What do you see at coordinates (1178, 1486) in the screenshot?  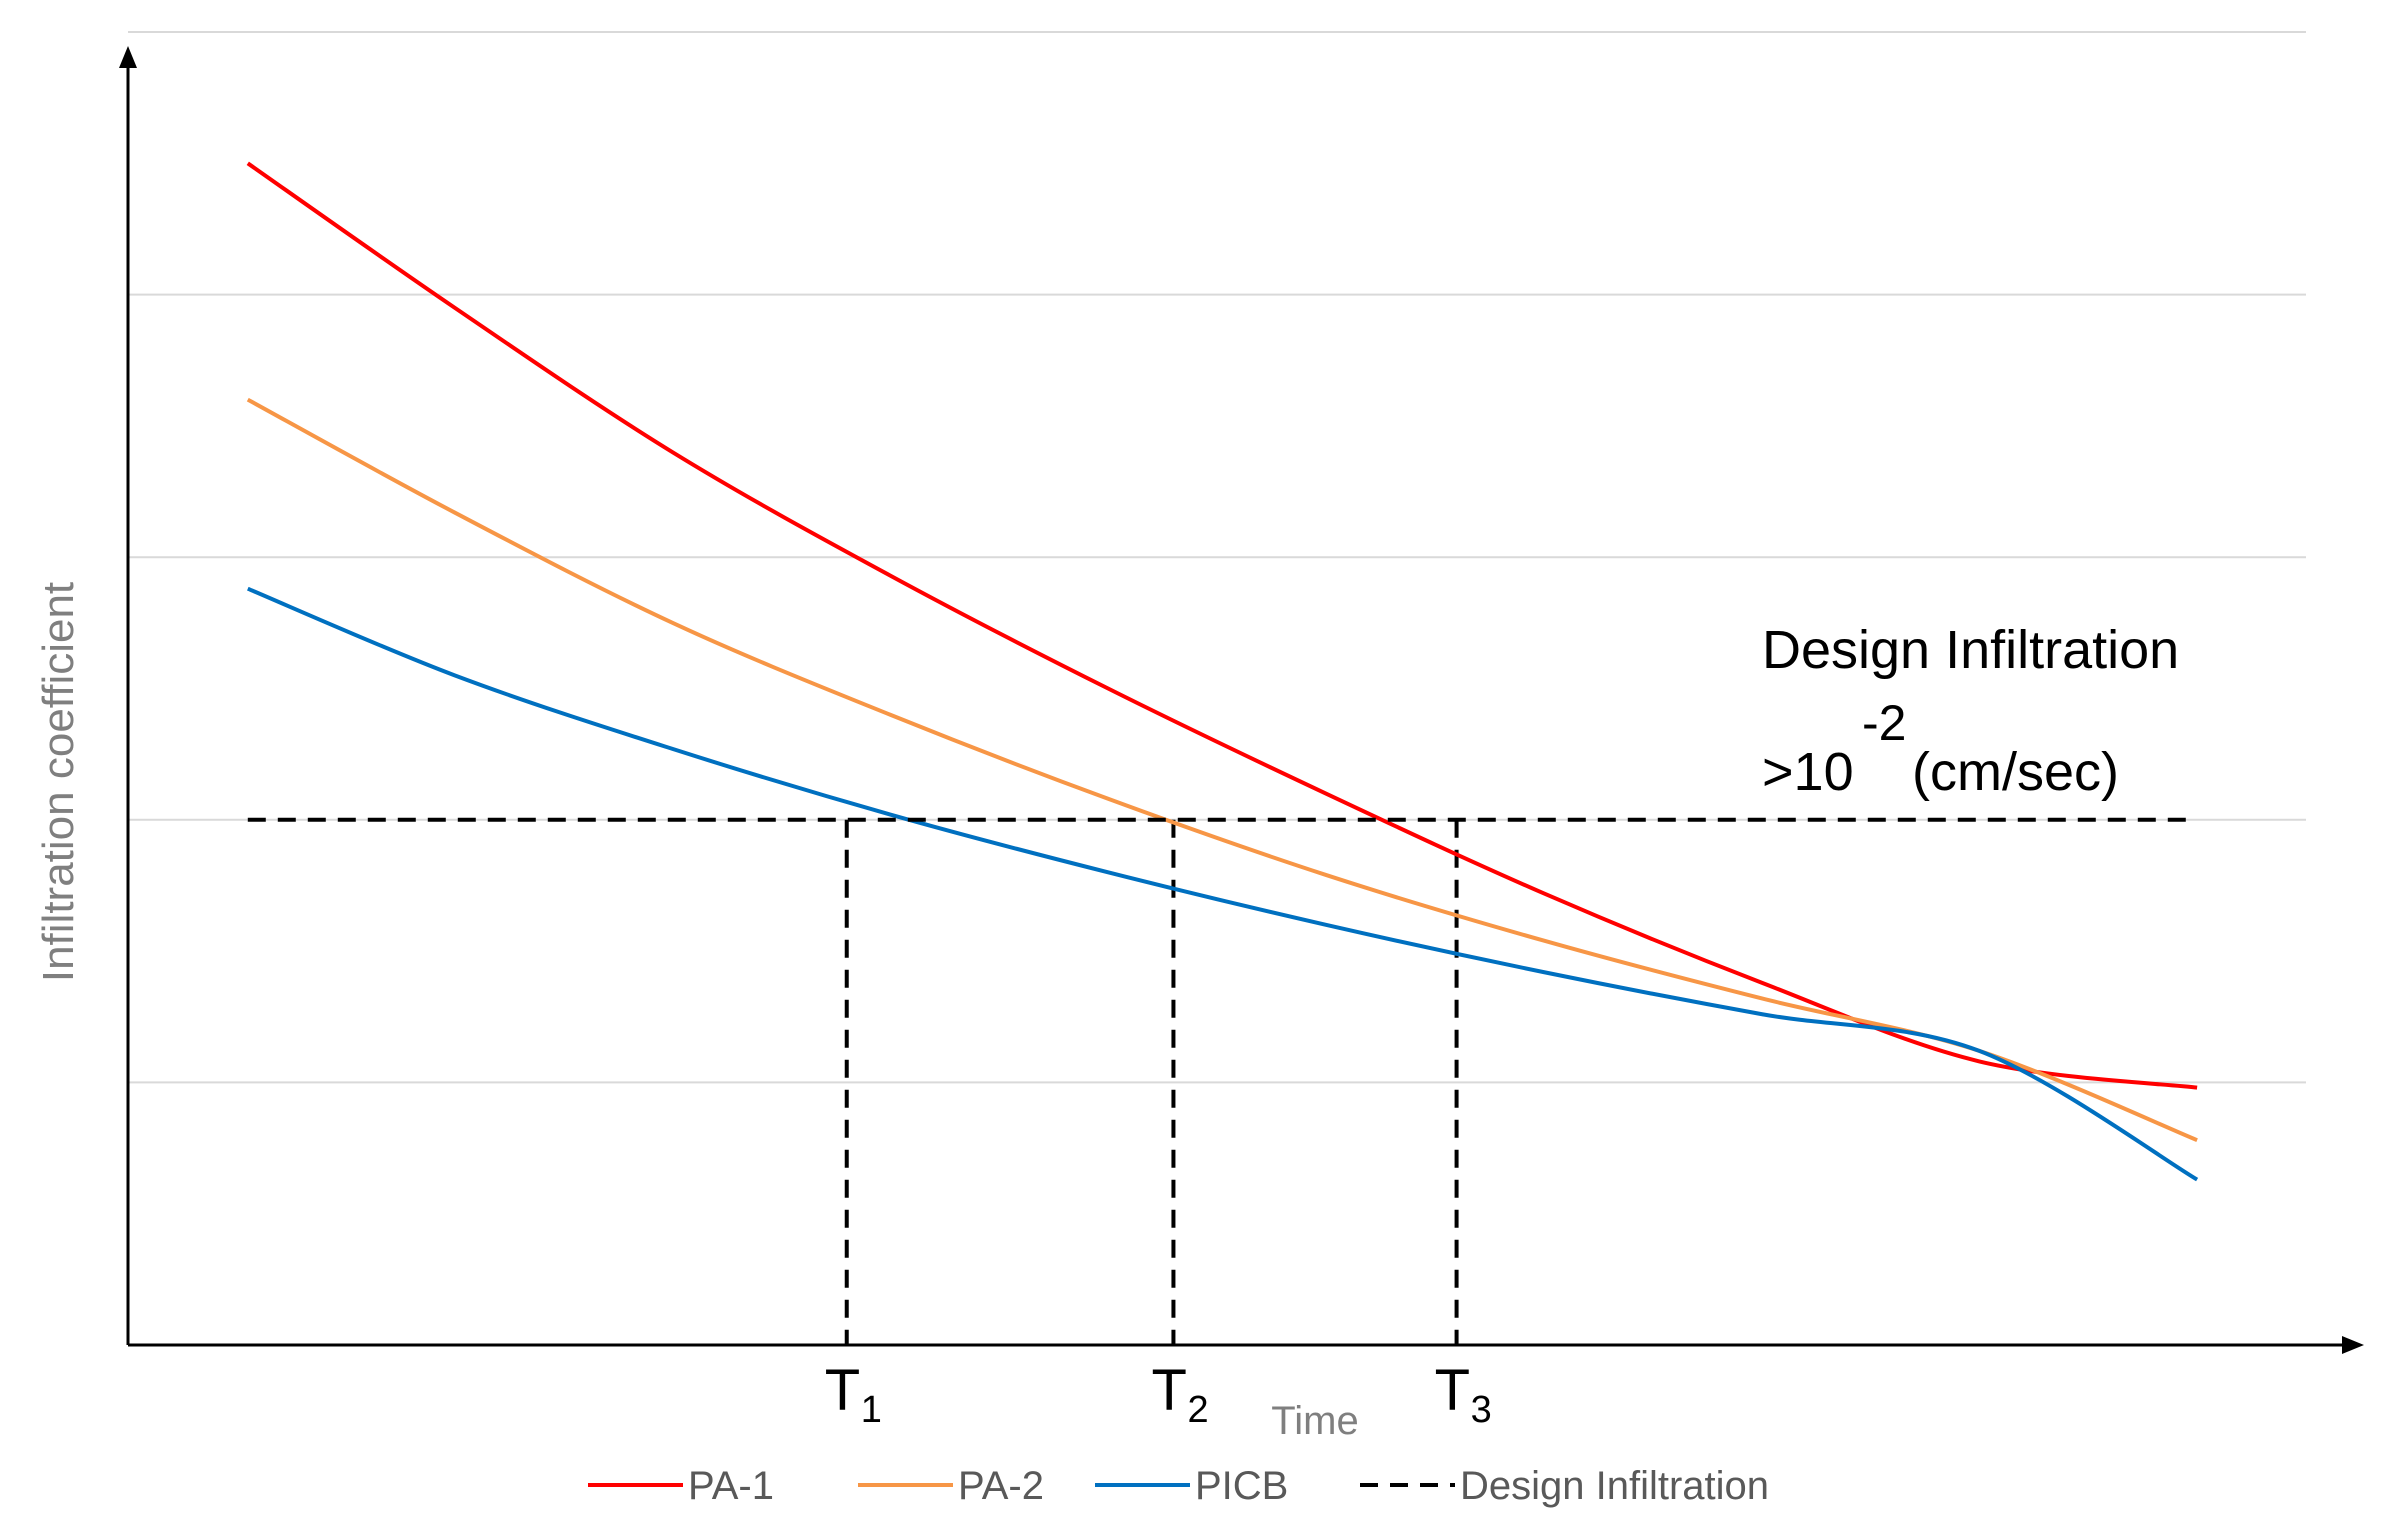 I see `legend: PA-1 PA-2 PICB Design Infiltration` at bounding box center [1178, 1486].